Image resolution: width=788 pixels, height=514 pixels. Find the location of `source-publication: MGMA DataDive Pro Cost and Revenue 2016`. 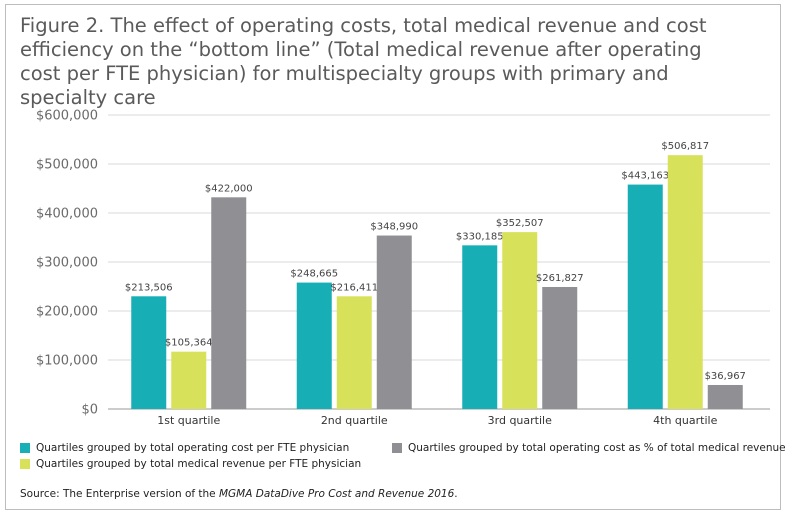

source-publication: MGMA DataDive Pro Cost and Revenue 2016 is located at coordinates (336, 494).